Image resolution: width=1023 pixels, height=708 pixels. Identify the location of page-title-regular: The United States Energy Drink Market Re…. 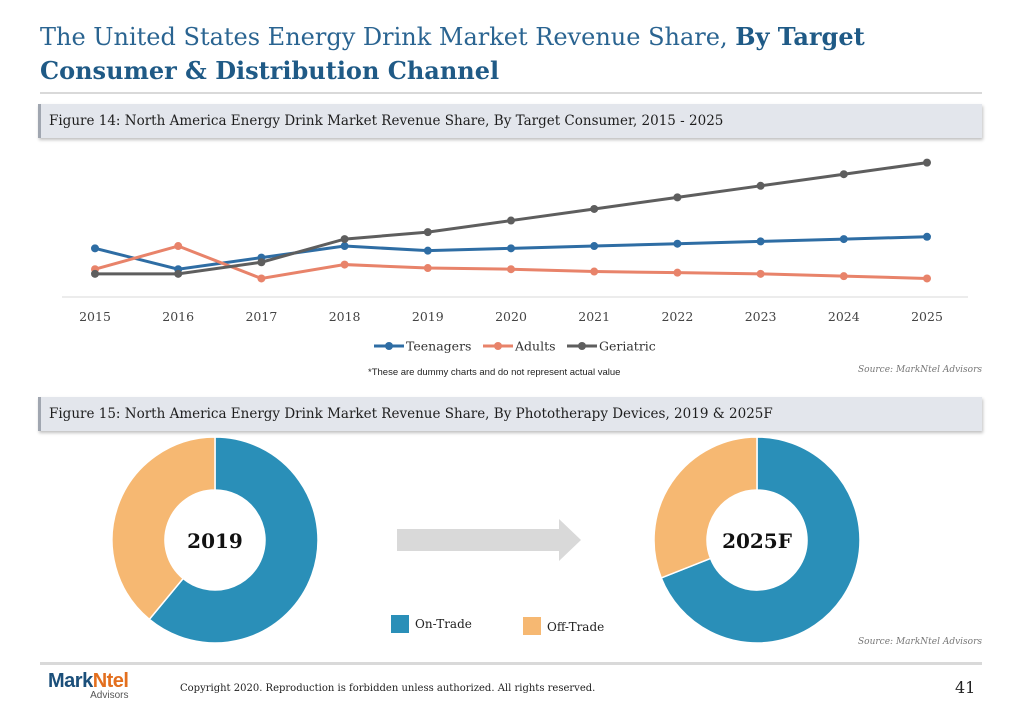
(388, 37).